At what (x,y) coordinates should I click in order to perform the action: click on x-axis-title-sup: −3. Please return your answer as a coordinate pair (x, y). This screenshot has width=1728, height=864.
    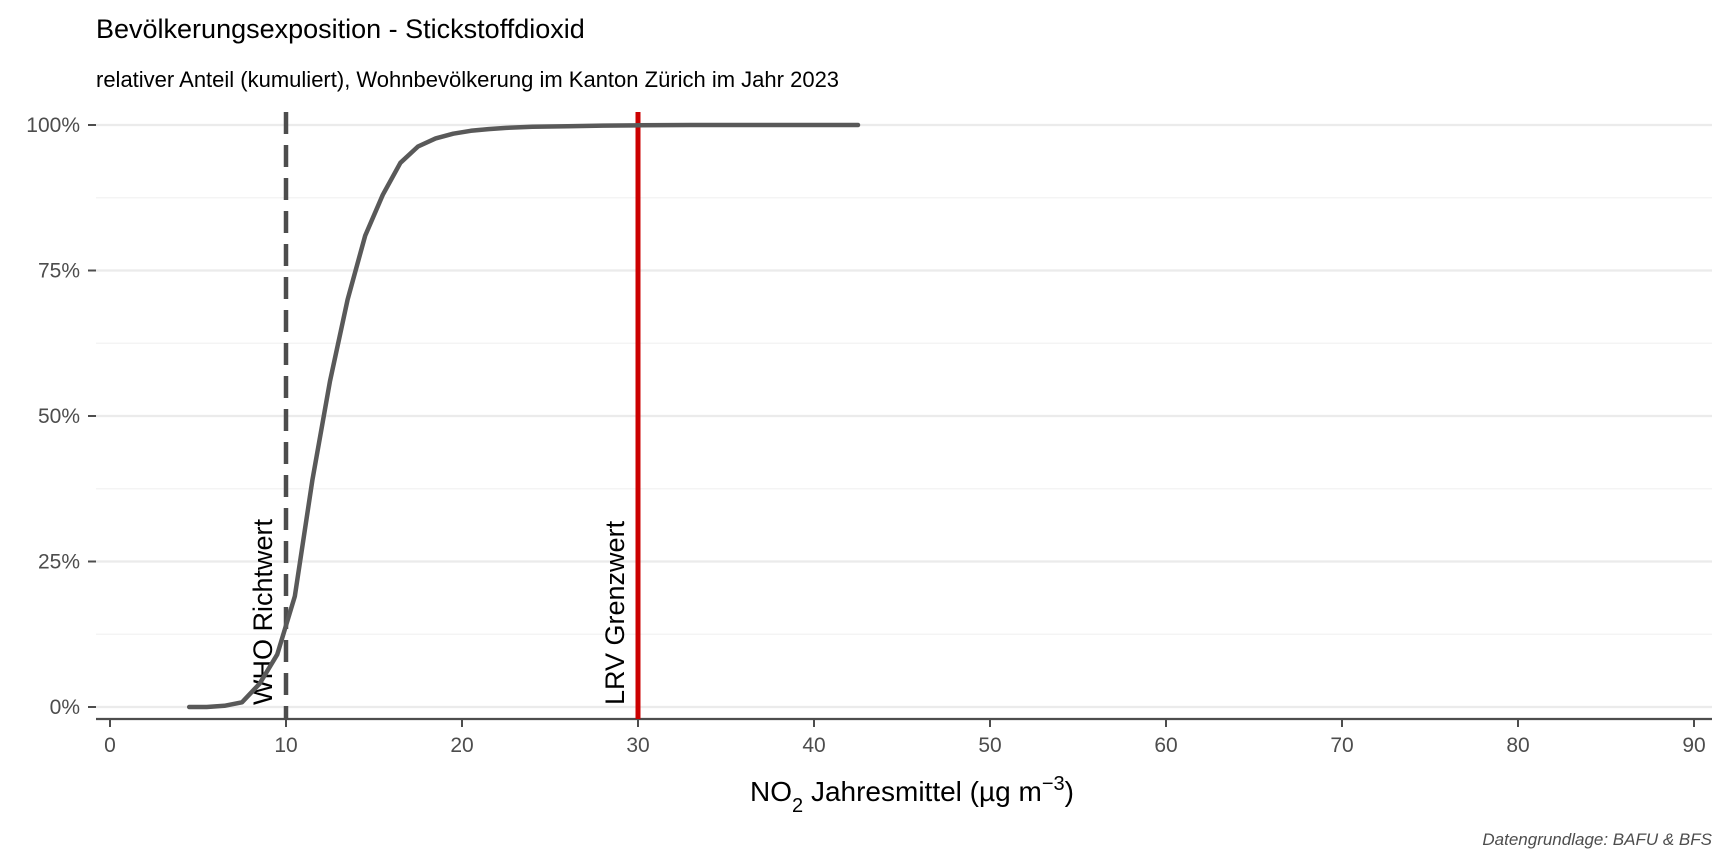
    Looking at the image, I should click on (1053, 784).